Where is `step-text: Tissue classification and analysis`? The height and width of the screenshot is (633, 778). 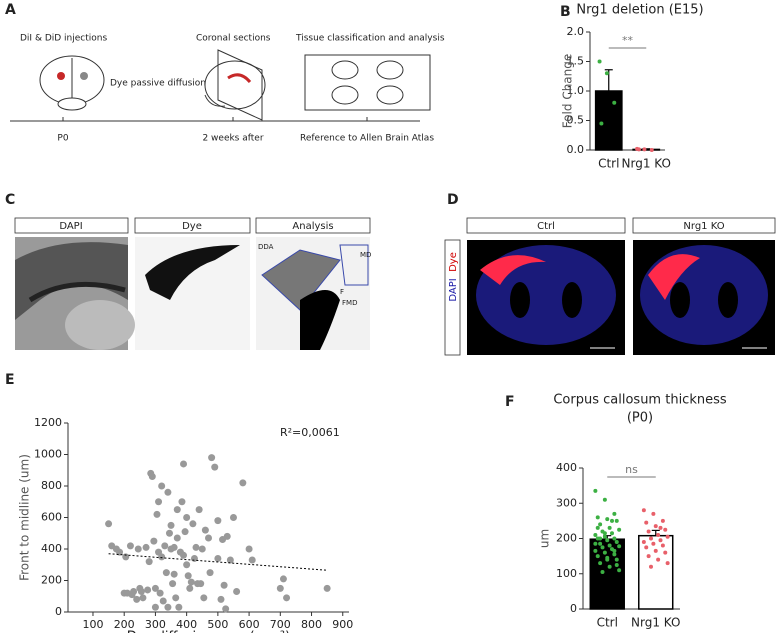
step-text: Tissue classification and analysis is located at coordinates (370, 39).